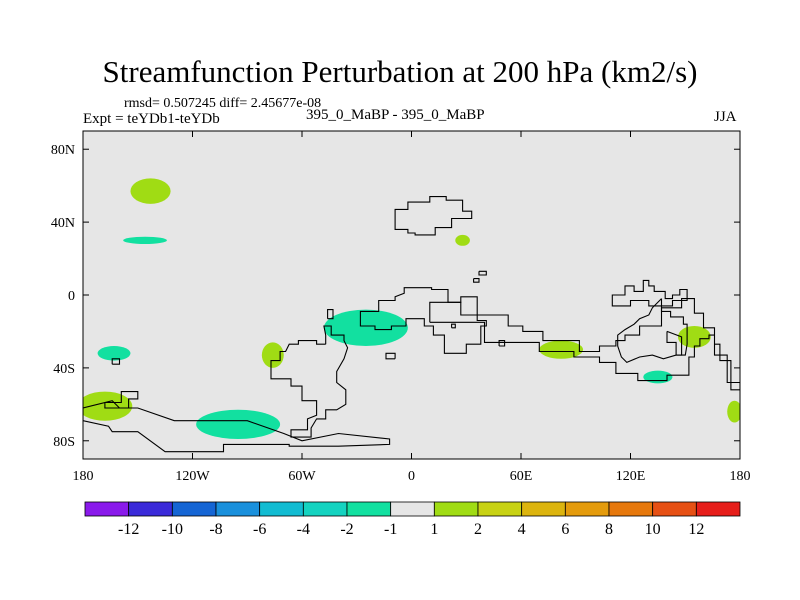 The image size is (800, 600). Describe the element at coordinates (172, 529) in the screenshot. I see `colorbar-label-1: -10` at that location.